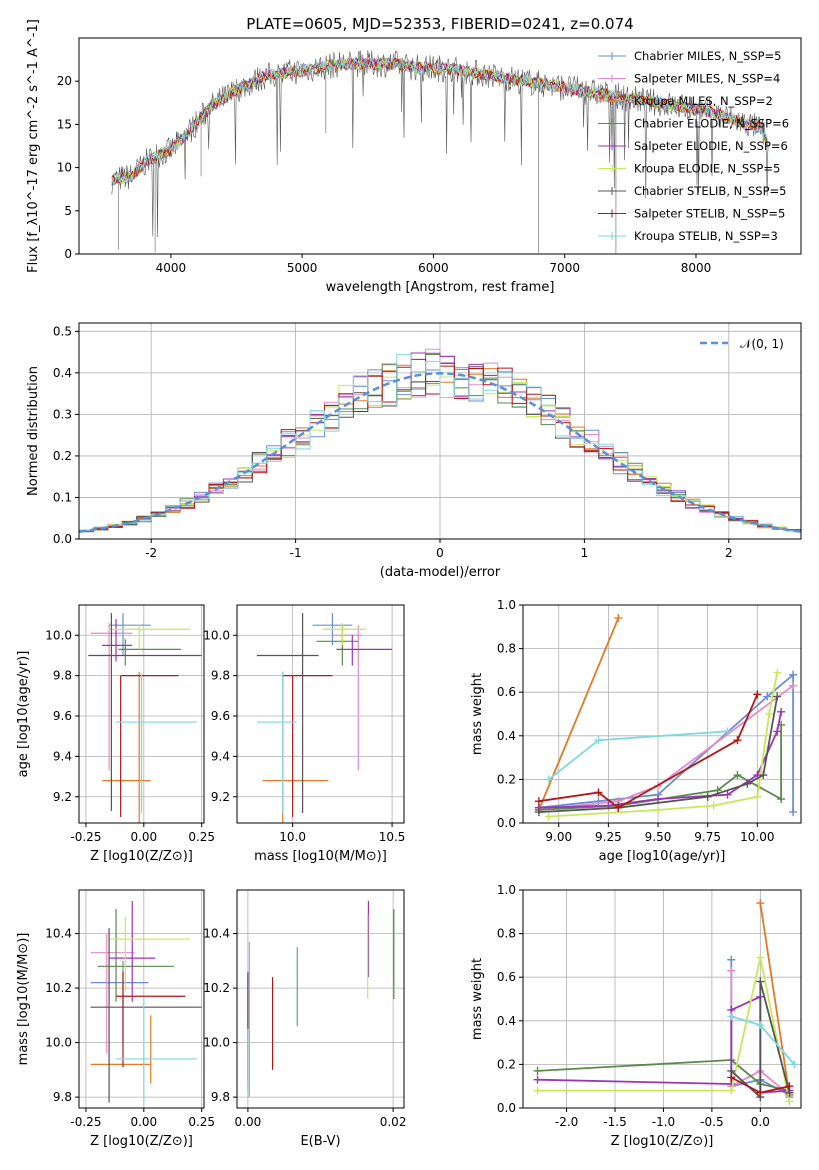  What do you see at coordinates (477, 999) in the screenshot?
I see `y-axis-label: mass weight` at bounding box center [477, 999].